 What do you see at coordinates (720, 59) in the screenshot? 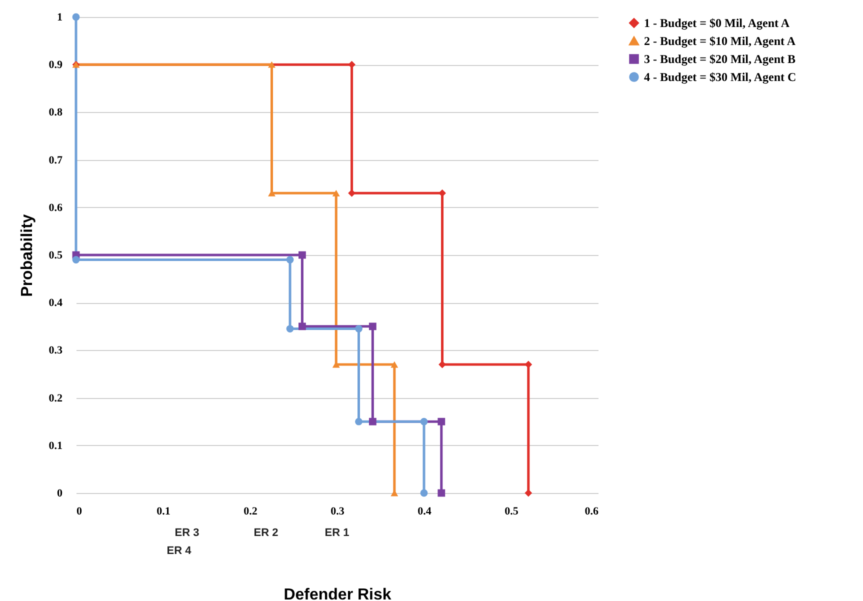
I see `legend-label: 3 - Budget = $20 Mil, Agent B` at bounding box center [720, 59].